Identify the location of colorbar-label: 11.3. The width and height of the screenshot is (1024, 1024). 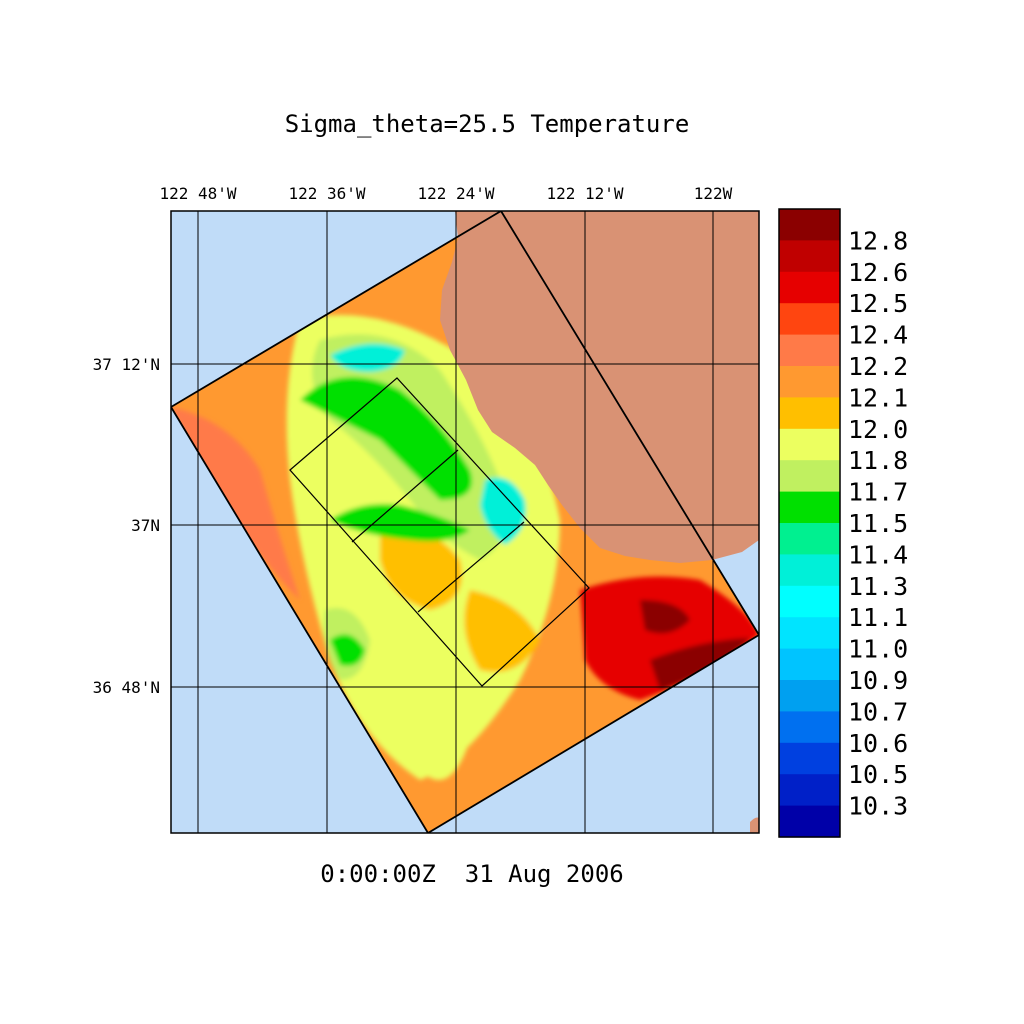
(878, 586).